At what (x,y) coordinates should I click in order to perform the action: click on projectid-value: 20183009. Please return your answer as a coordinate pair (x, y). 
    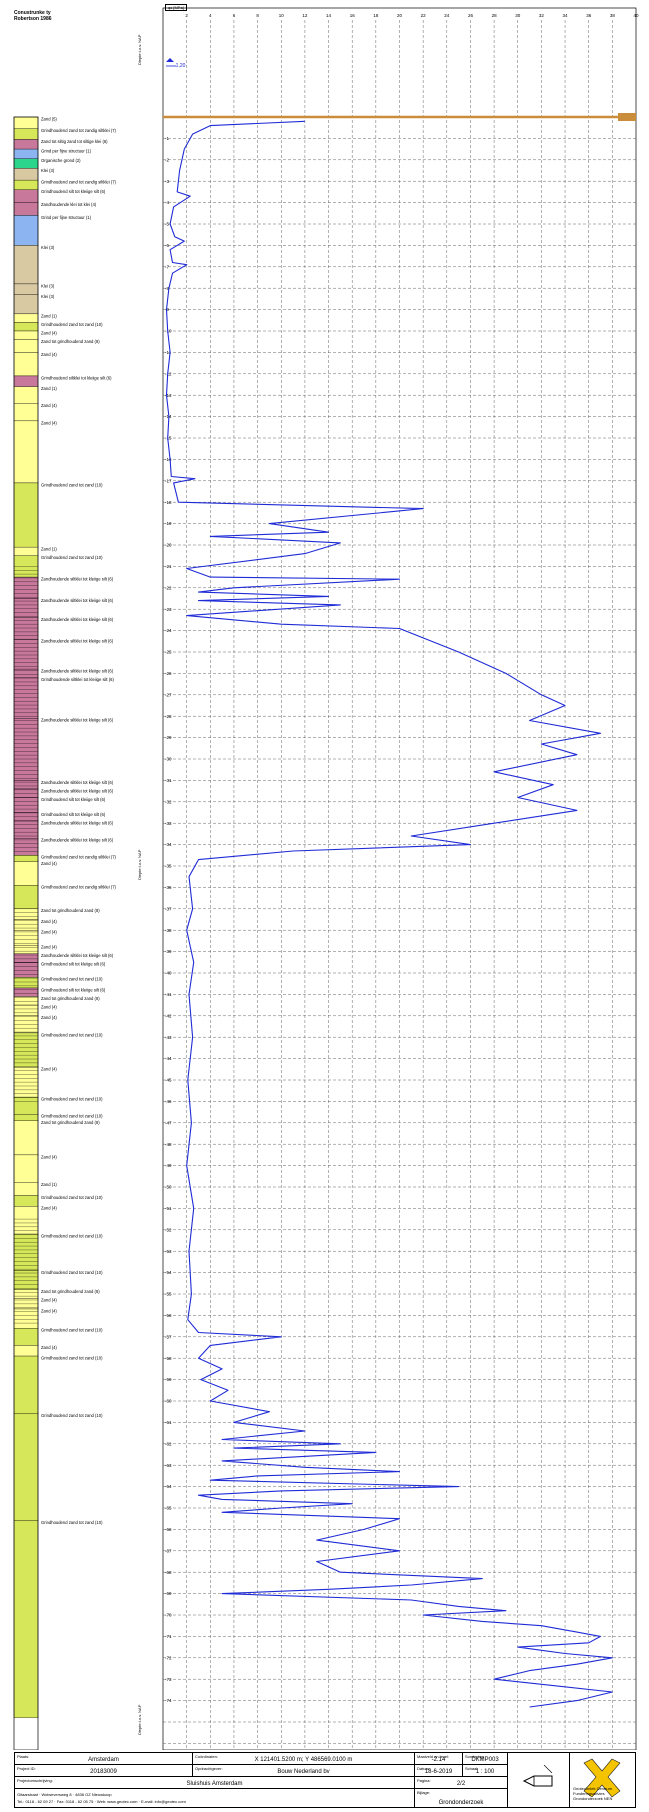
    Looking at the image, I should click on (103, 1772).